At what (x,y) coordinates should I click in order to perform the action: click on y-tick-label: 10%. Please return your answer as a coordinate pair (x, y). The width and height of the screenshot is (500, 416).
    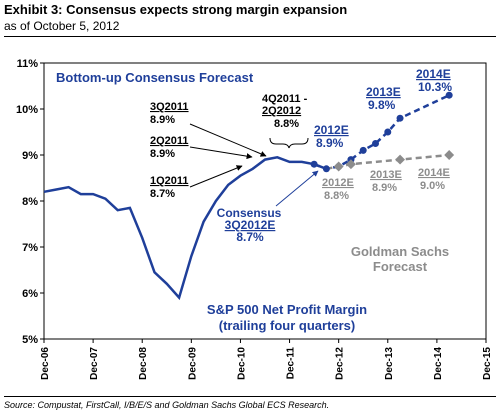
    Looking at the image, I should click on (27, 110).